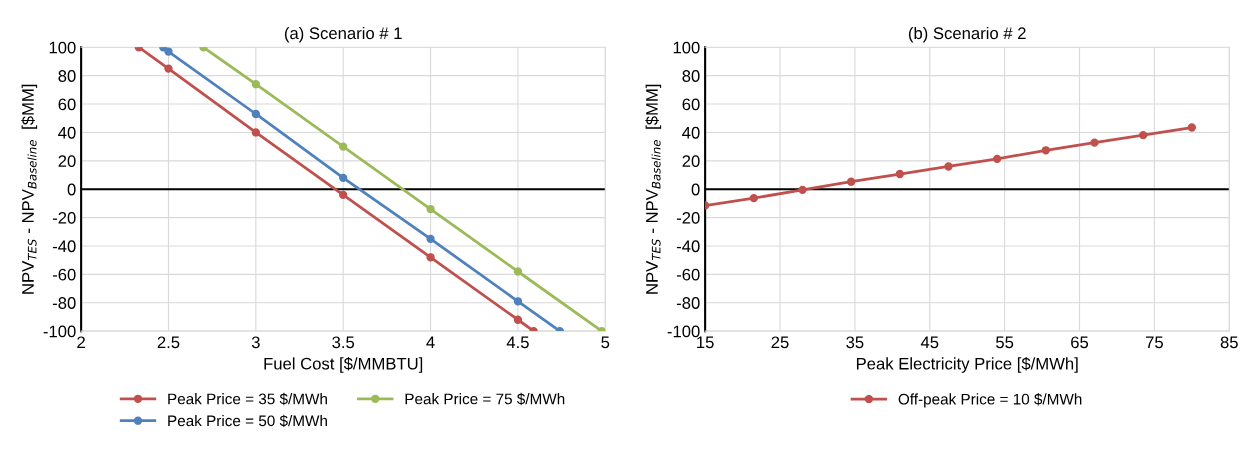 This screenshot has height=473, width=1248. What do you see at coordinates (517, 342) in the screenshot?
I see `x-tick-label: 4.5` at bounding box center [517, 342].